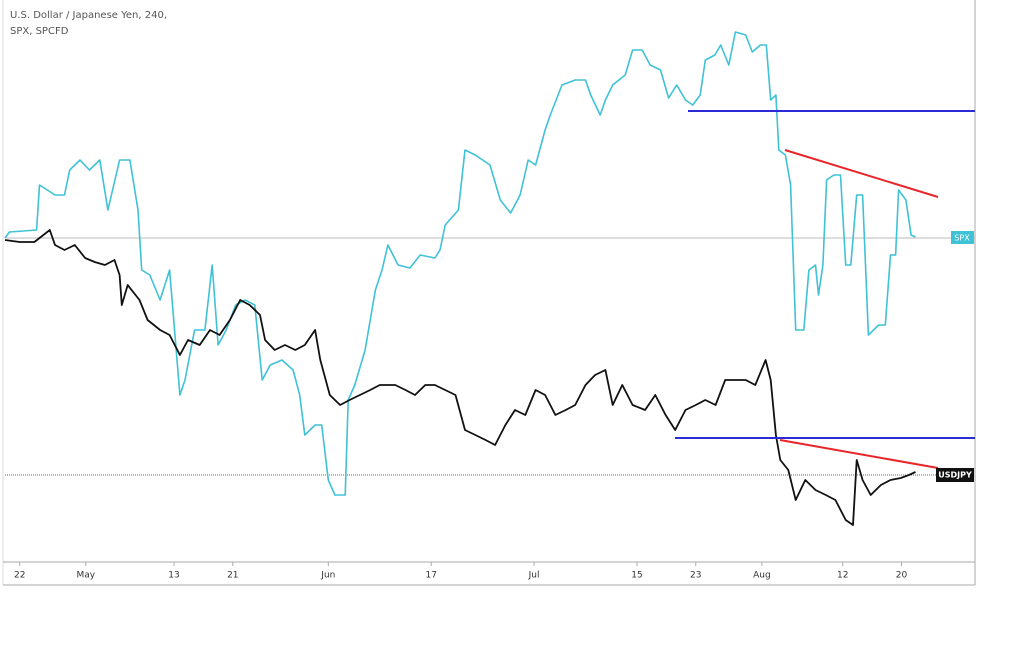  What do you see at coordinates (173, 576) in the screenshot?
I see `x-tick-label: 13` at bounding box center [173, 576].